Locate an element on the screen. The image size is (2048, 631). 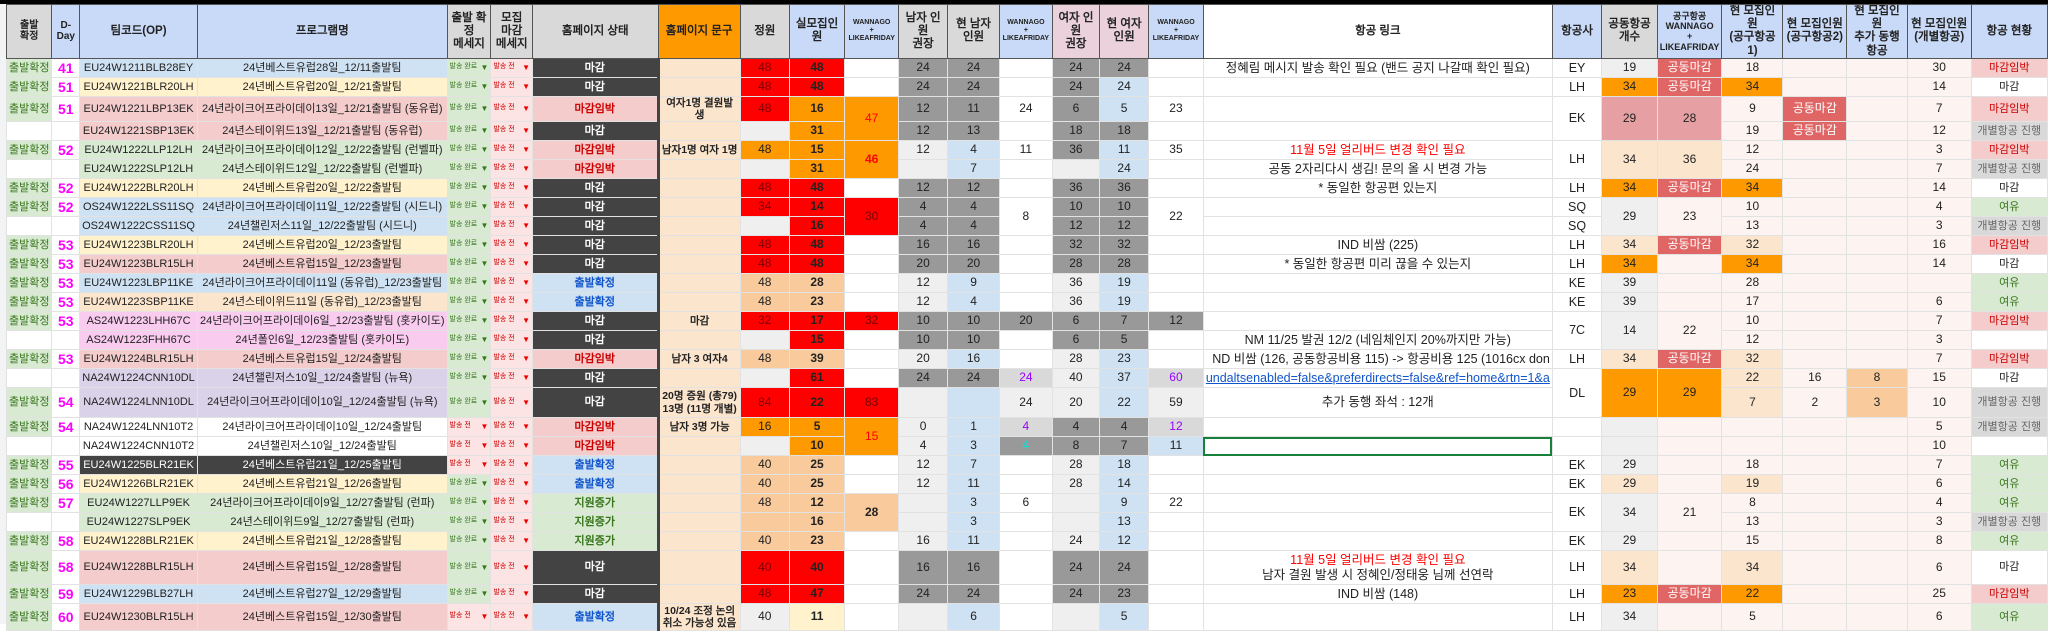
recruit-group1-cell: 10 is located at coordinates (1752, 207).